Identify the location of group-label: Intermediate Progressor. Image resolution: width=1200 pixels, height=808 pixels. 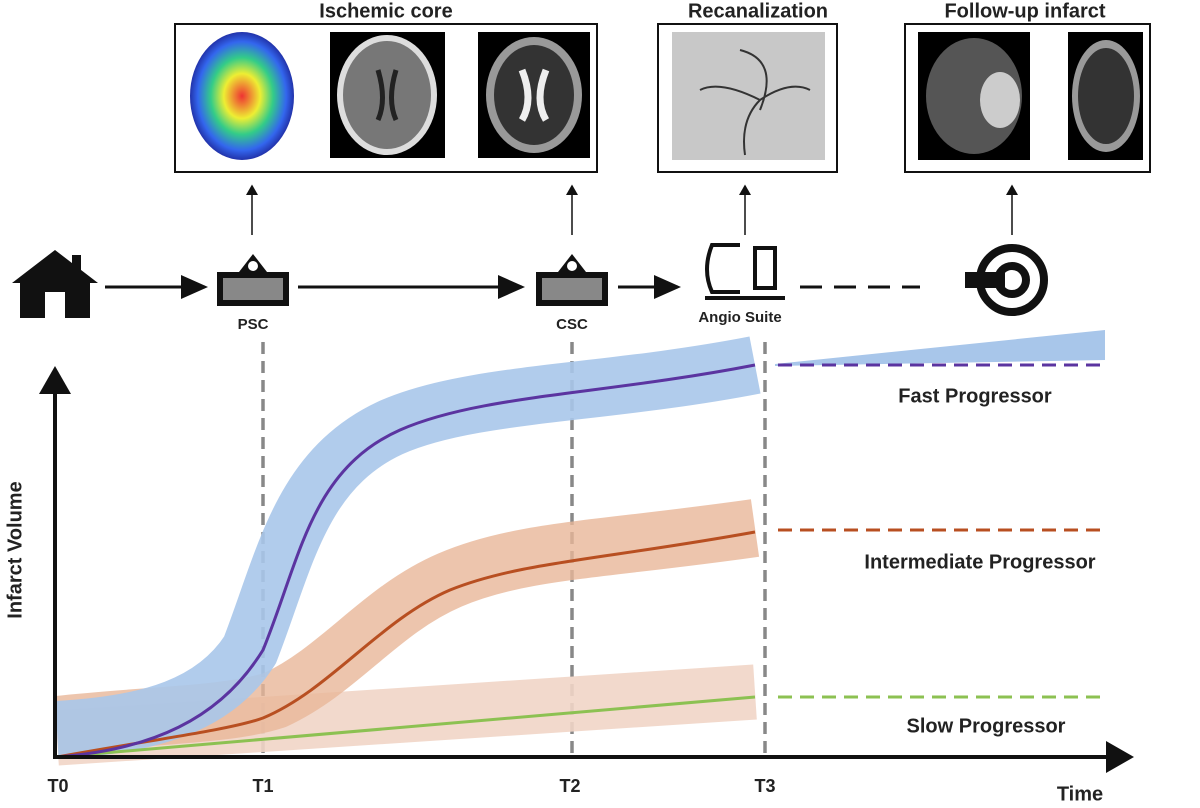
(979, 562).